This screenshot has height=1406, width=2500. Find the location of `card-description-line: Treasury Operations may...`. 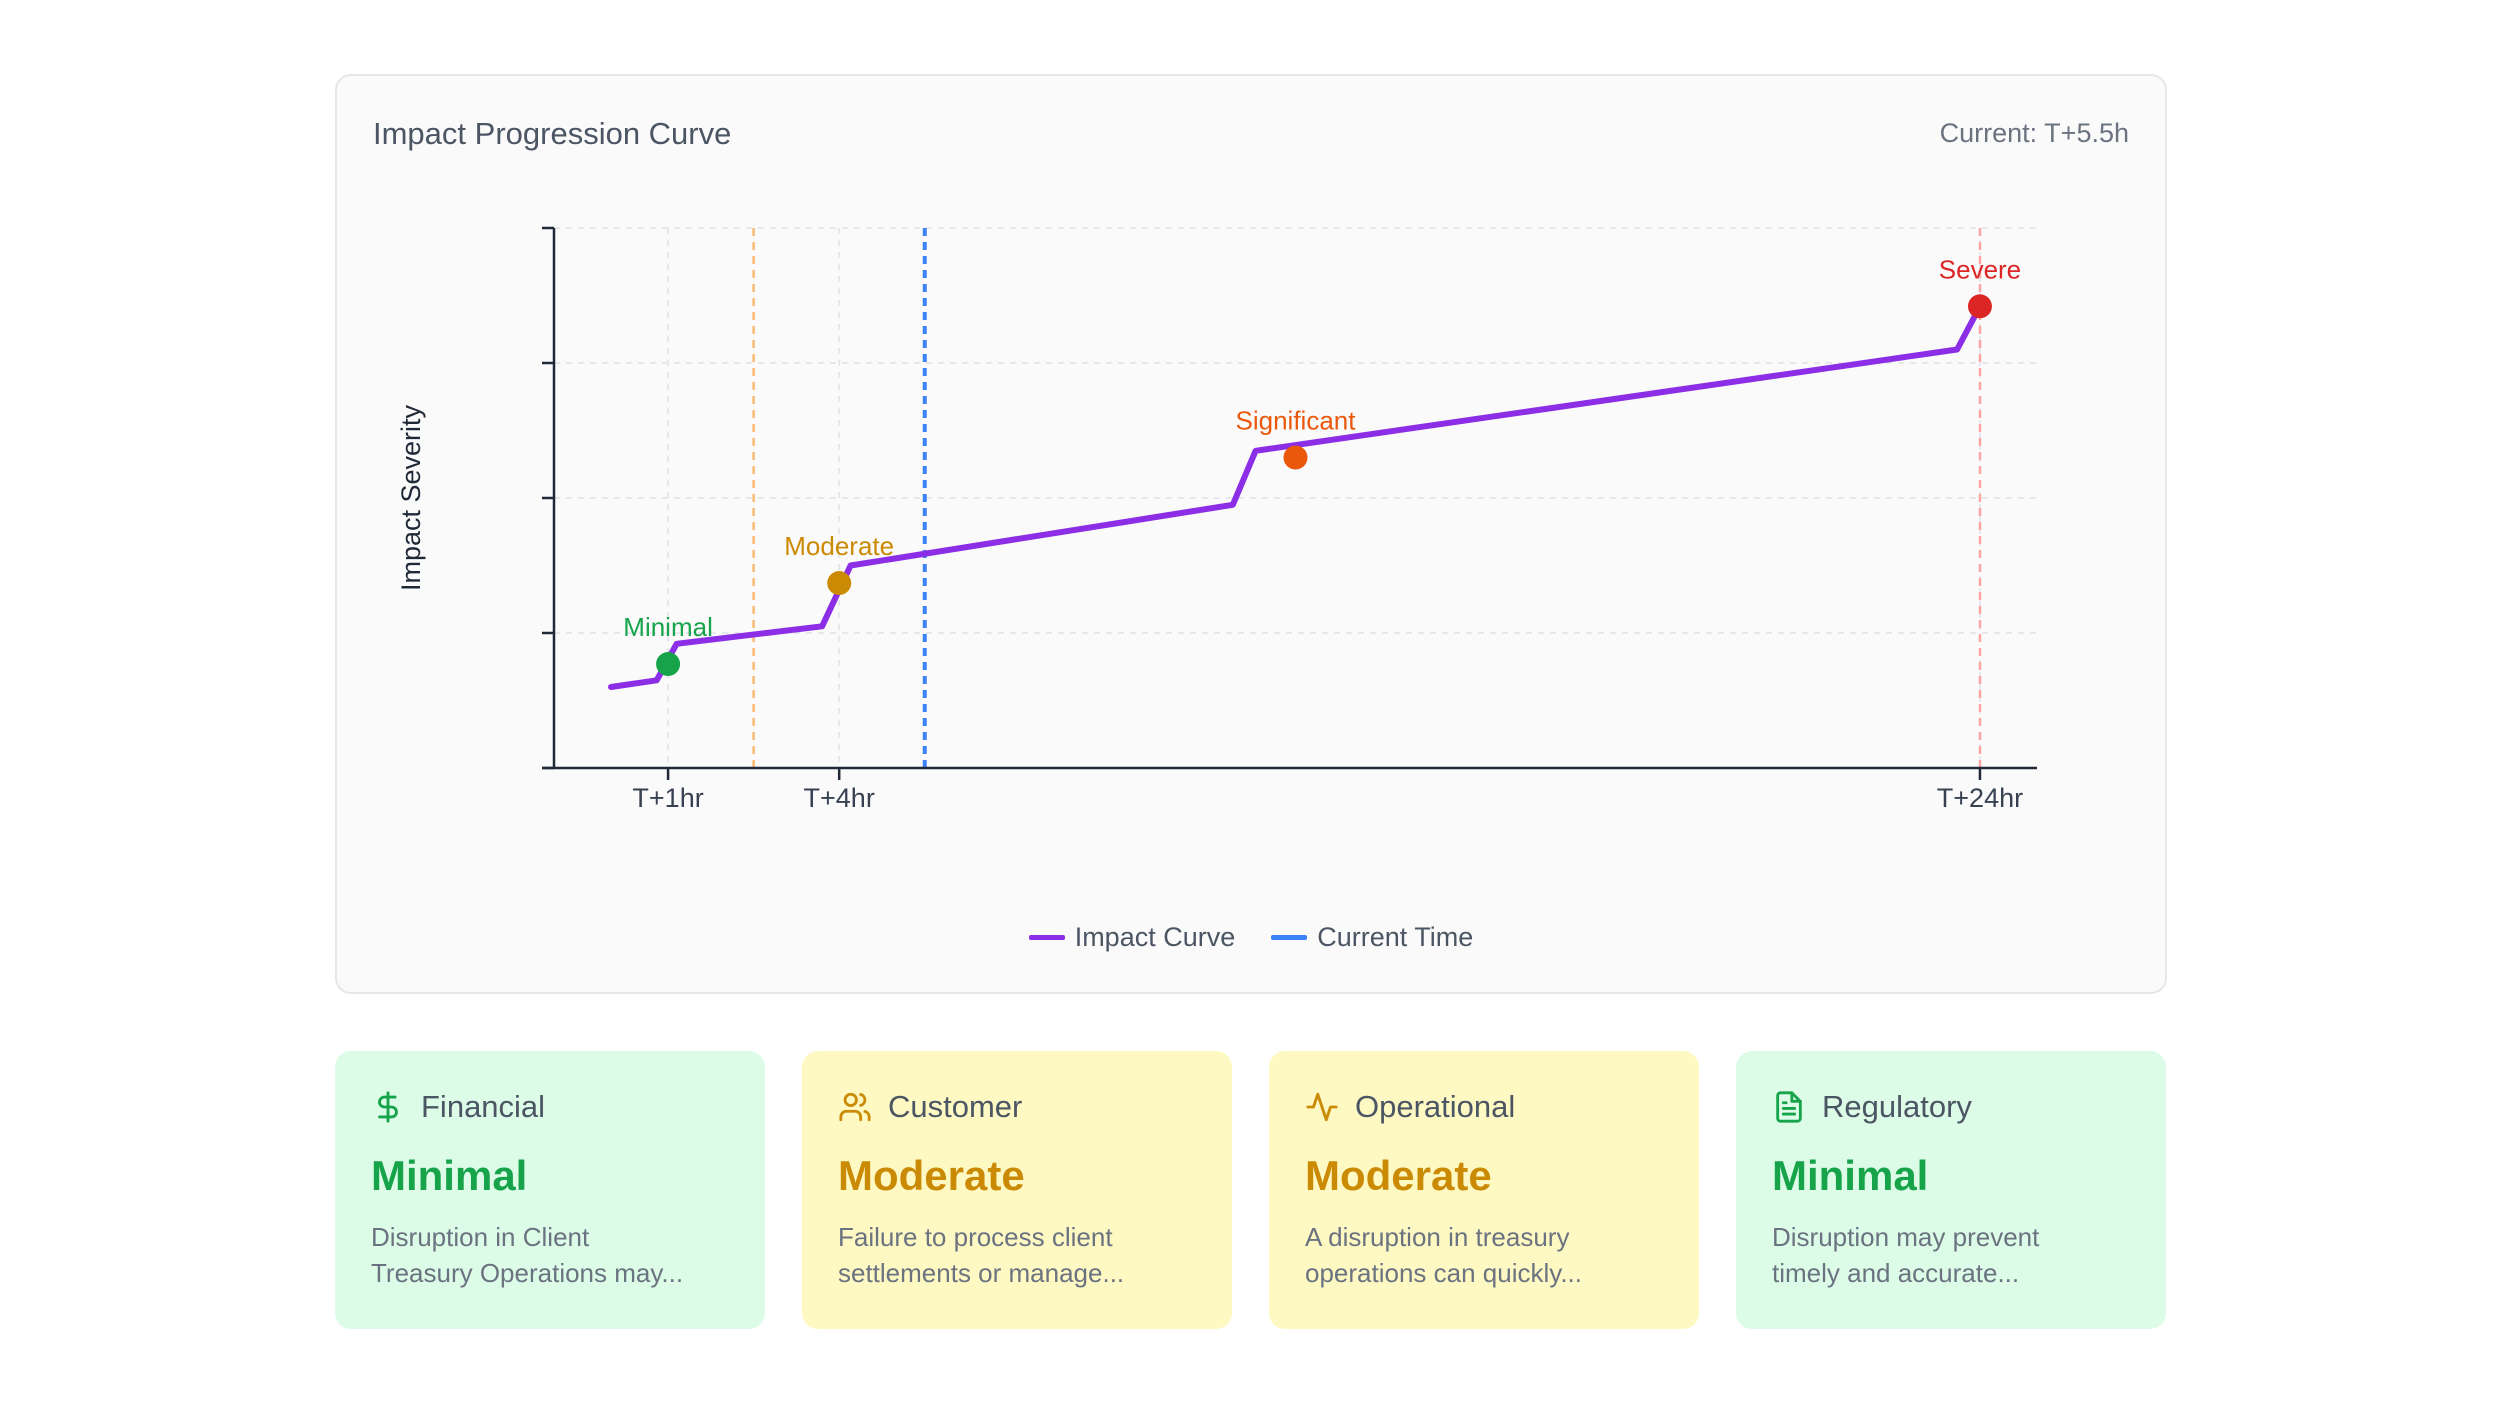

card-description-line: Treasury Operations may... is located at coordinates (527, 1273).